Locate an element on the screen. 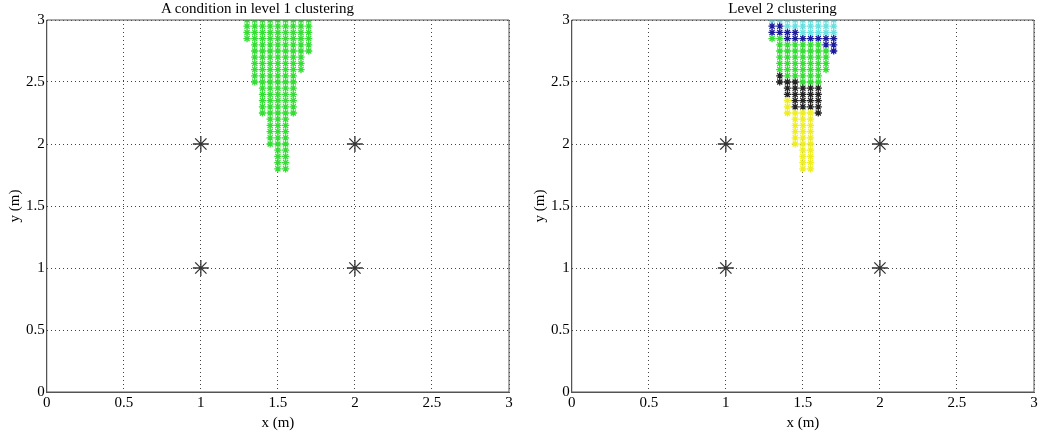  x-tick-label: 2.5 is located at coordinates (432, 401).